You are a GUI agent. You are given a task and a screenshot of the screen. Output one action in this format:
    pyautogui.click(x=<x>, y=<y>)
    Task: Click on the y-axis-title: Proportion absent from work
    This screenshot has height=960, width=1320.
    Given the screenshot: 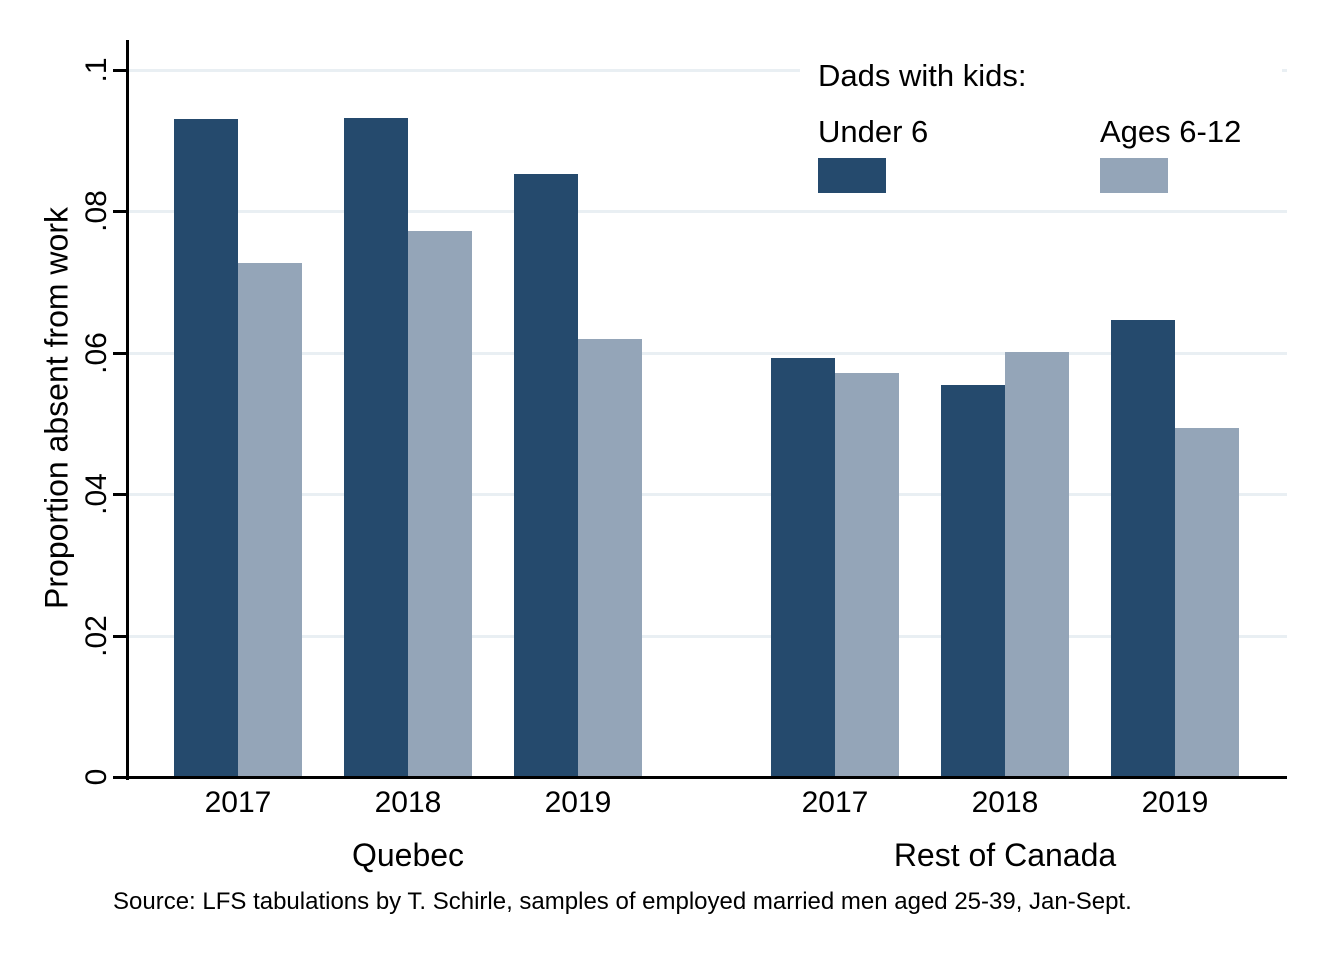 What is the action you would take?
    pyautogui.click(x=56, y=408)
    